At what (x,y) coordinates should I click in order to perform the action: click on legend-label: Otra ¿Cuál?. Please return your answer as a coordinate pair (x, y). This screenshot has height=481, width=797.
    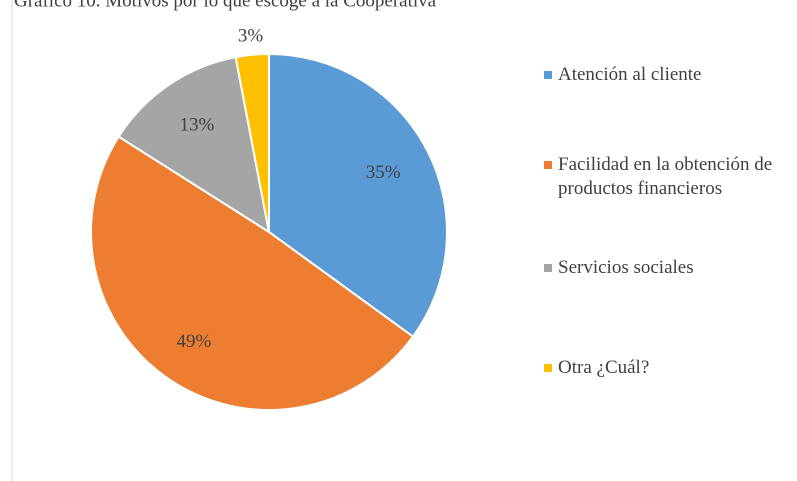
    Looking at the image, I should click on (604, 367).